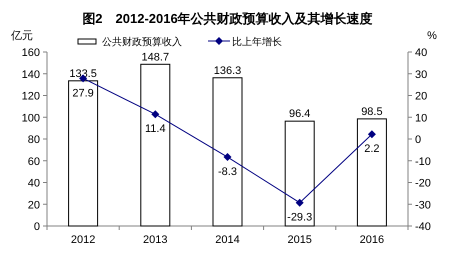 Image resolution: width=455 pixels, height=264 pixels. What do you see at coordinates (421, 74) in the screenshot?
I see `y2-tick-label: 30` at bounding box center [421, 74].